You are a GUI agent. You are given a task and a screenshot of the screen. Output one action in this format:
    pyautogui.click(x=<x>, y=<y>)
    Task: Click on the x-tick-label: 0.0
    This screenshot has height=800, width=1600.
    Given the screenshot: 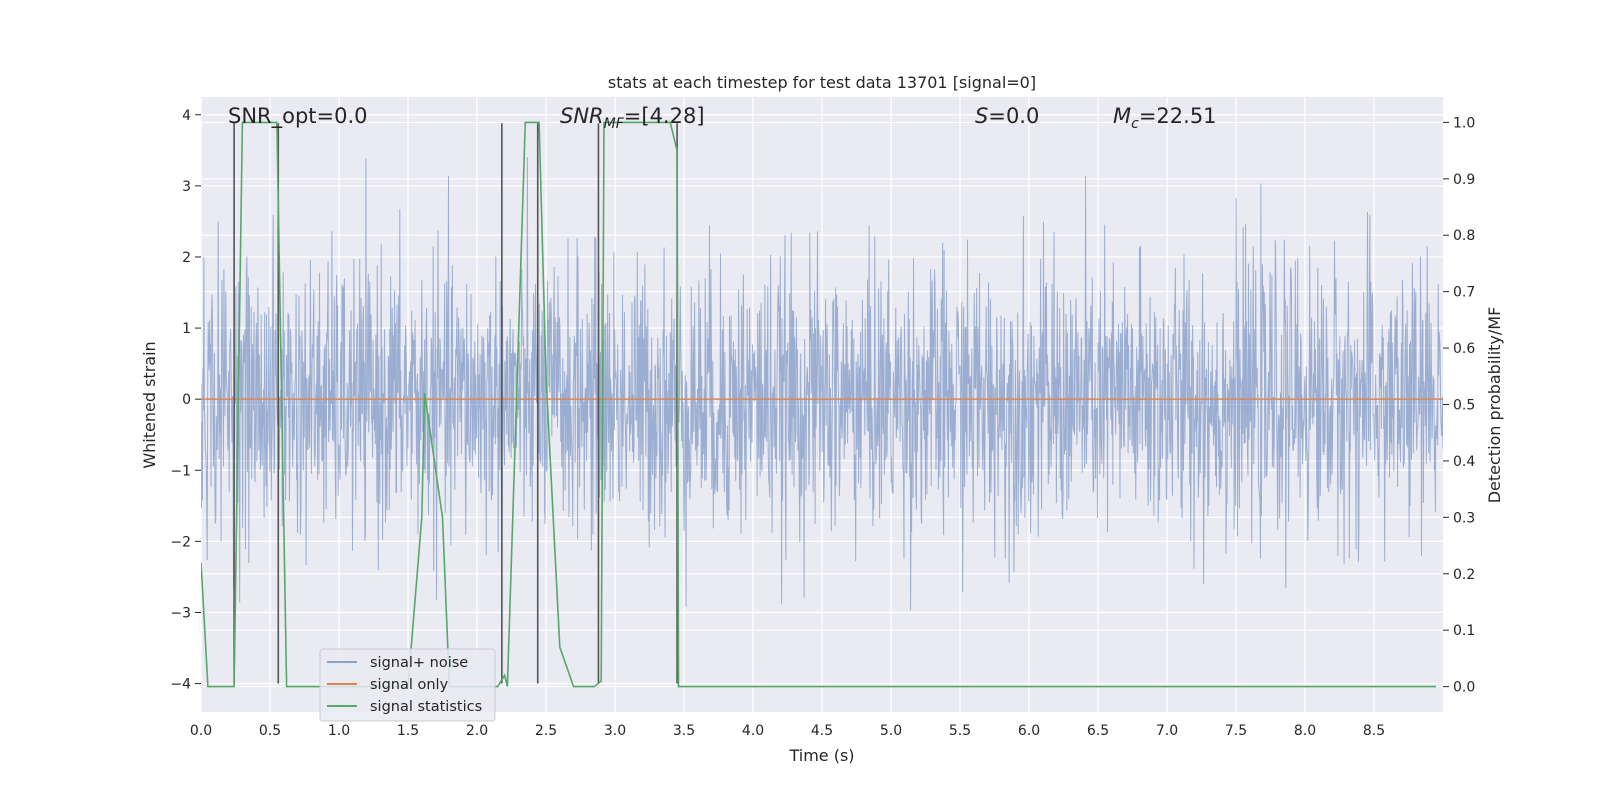 What is the action you would take?
    pyautogui.click(x=201, y=731)
    